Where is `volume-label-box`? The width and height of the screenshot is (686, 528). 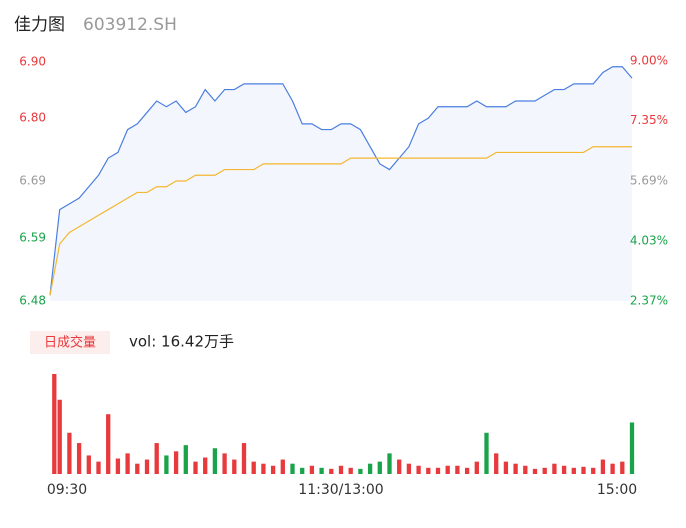 volume-label-box is located at coordinates (70, 342).